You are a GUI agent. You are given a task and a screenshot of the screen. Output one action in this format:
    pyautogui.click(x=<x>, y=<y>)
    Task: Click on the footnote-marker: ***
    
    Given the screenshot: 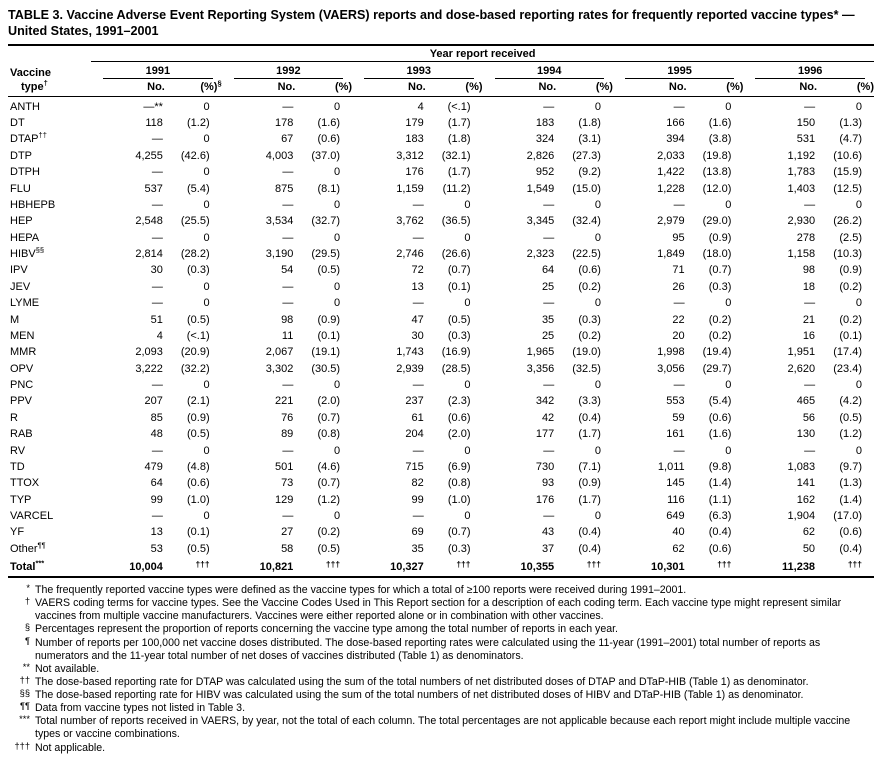 What is the action you would take?
    pyautogui.click(x=24, y=719)
    